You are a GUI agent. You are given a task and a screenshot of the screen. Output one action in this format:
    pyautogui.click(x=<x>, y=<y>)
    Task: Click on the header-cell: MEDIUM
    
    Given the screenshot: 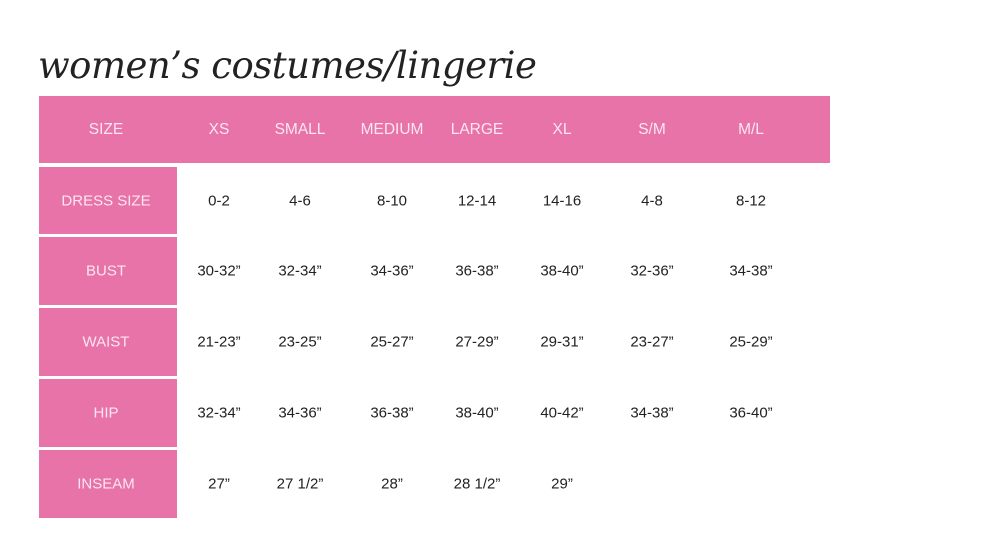 What is the action you would take?
    pyautogui.click(x=392, y=129)
    